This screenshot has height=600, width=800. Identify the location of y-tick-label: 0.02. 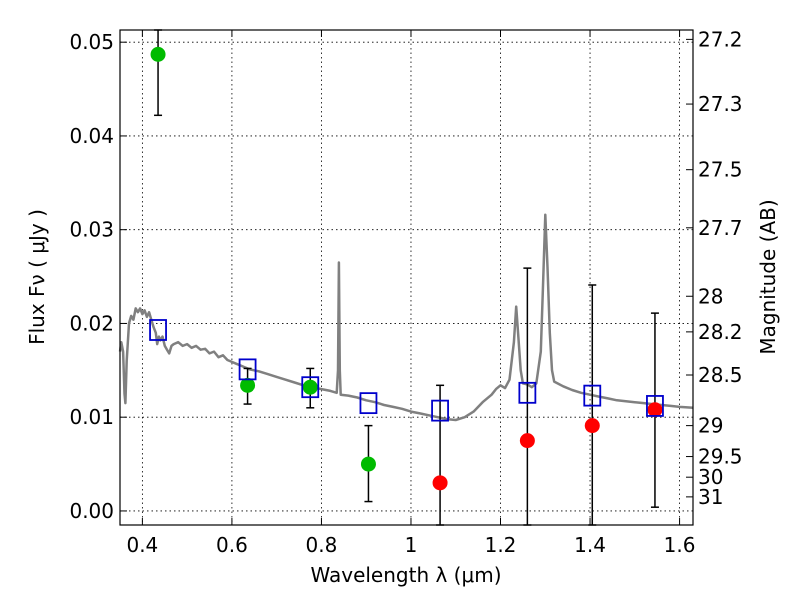
(91, 323).